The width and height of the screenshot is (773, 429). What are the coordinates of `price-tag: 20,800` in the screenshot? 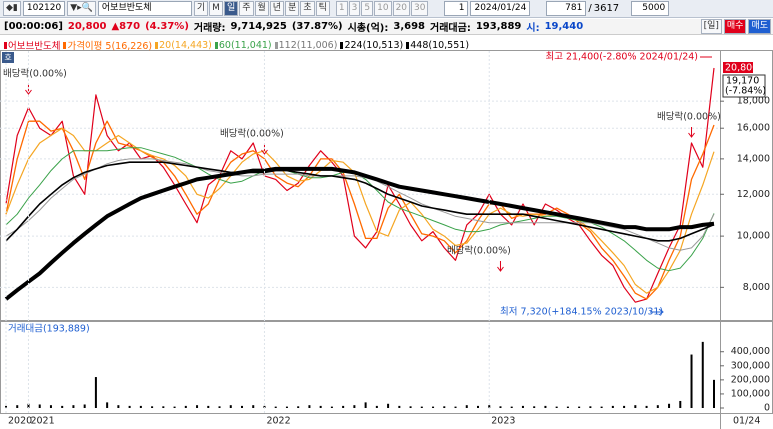 It's located at (741, 68).